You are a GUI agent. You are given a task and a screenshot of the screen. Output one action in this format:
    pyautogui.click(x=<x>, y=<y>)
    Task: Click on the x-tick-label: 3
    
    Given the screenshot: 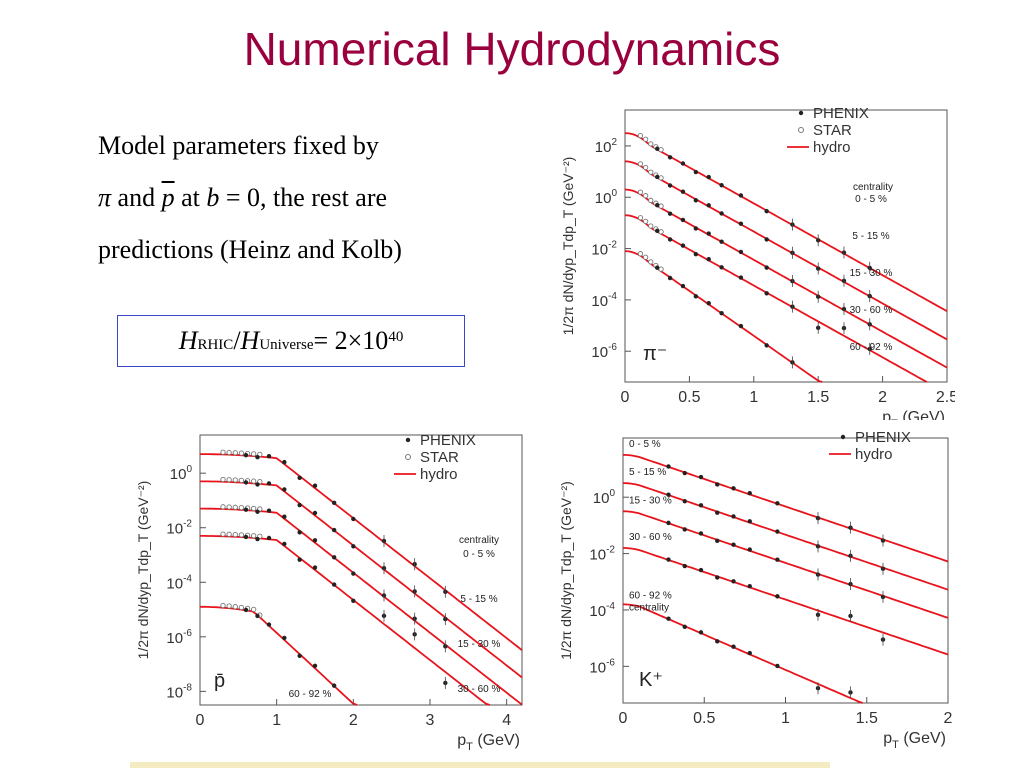 What is the action you would take?
    pyautogui.click(x=430, y=720)
    